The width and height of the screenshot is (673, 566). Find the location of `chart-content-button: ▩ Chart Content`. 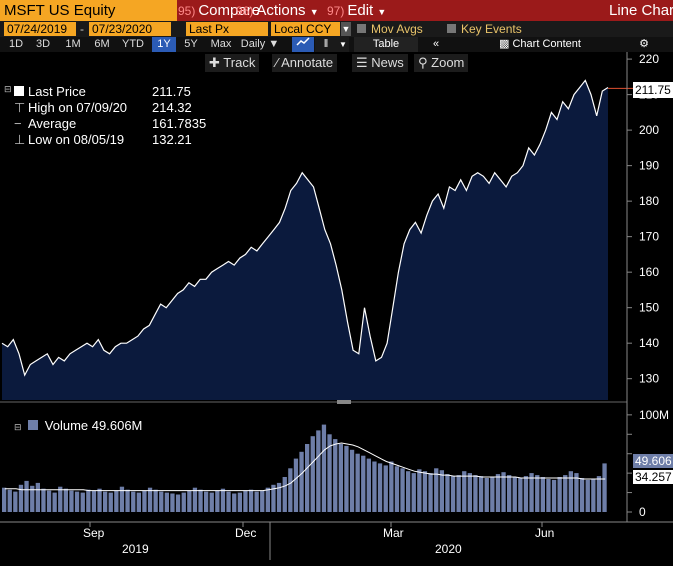

chart-content-button: ▩ Chart Content is located at coordinates (540, 44).